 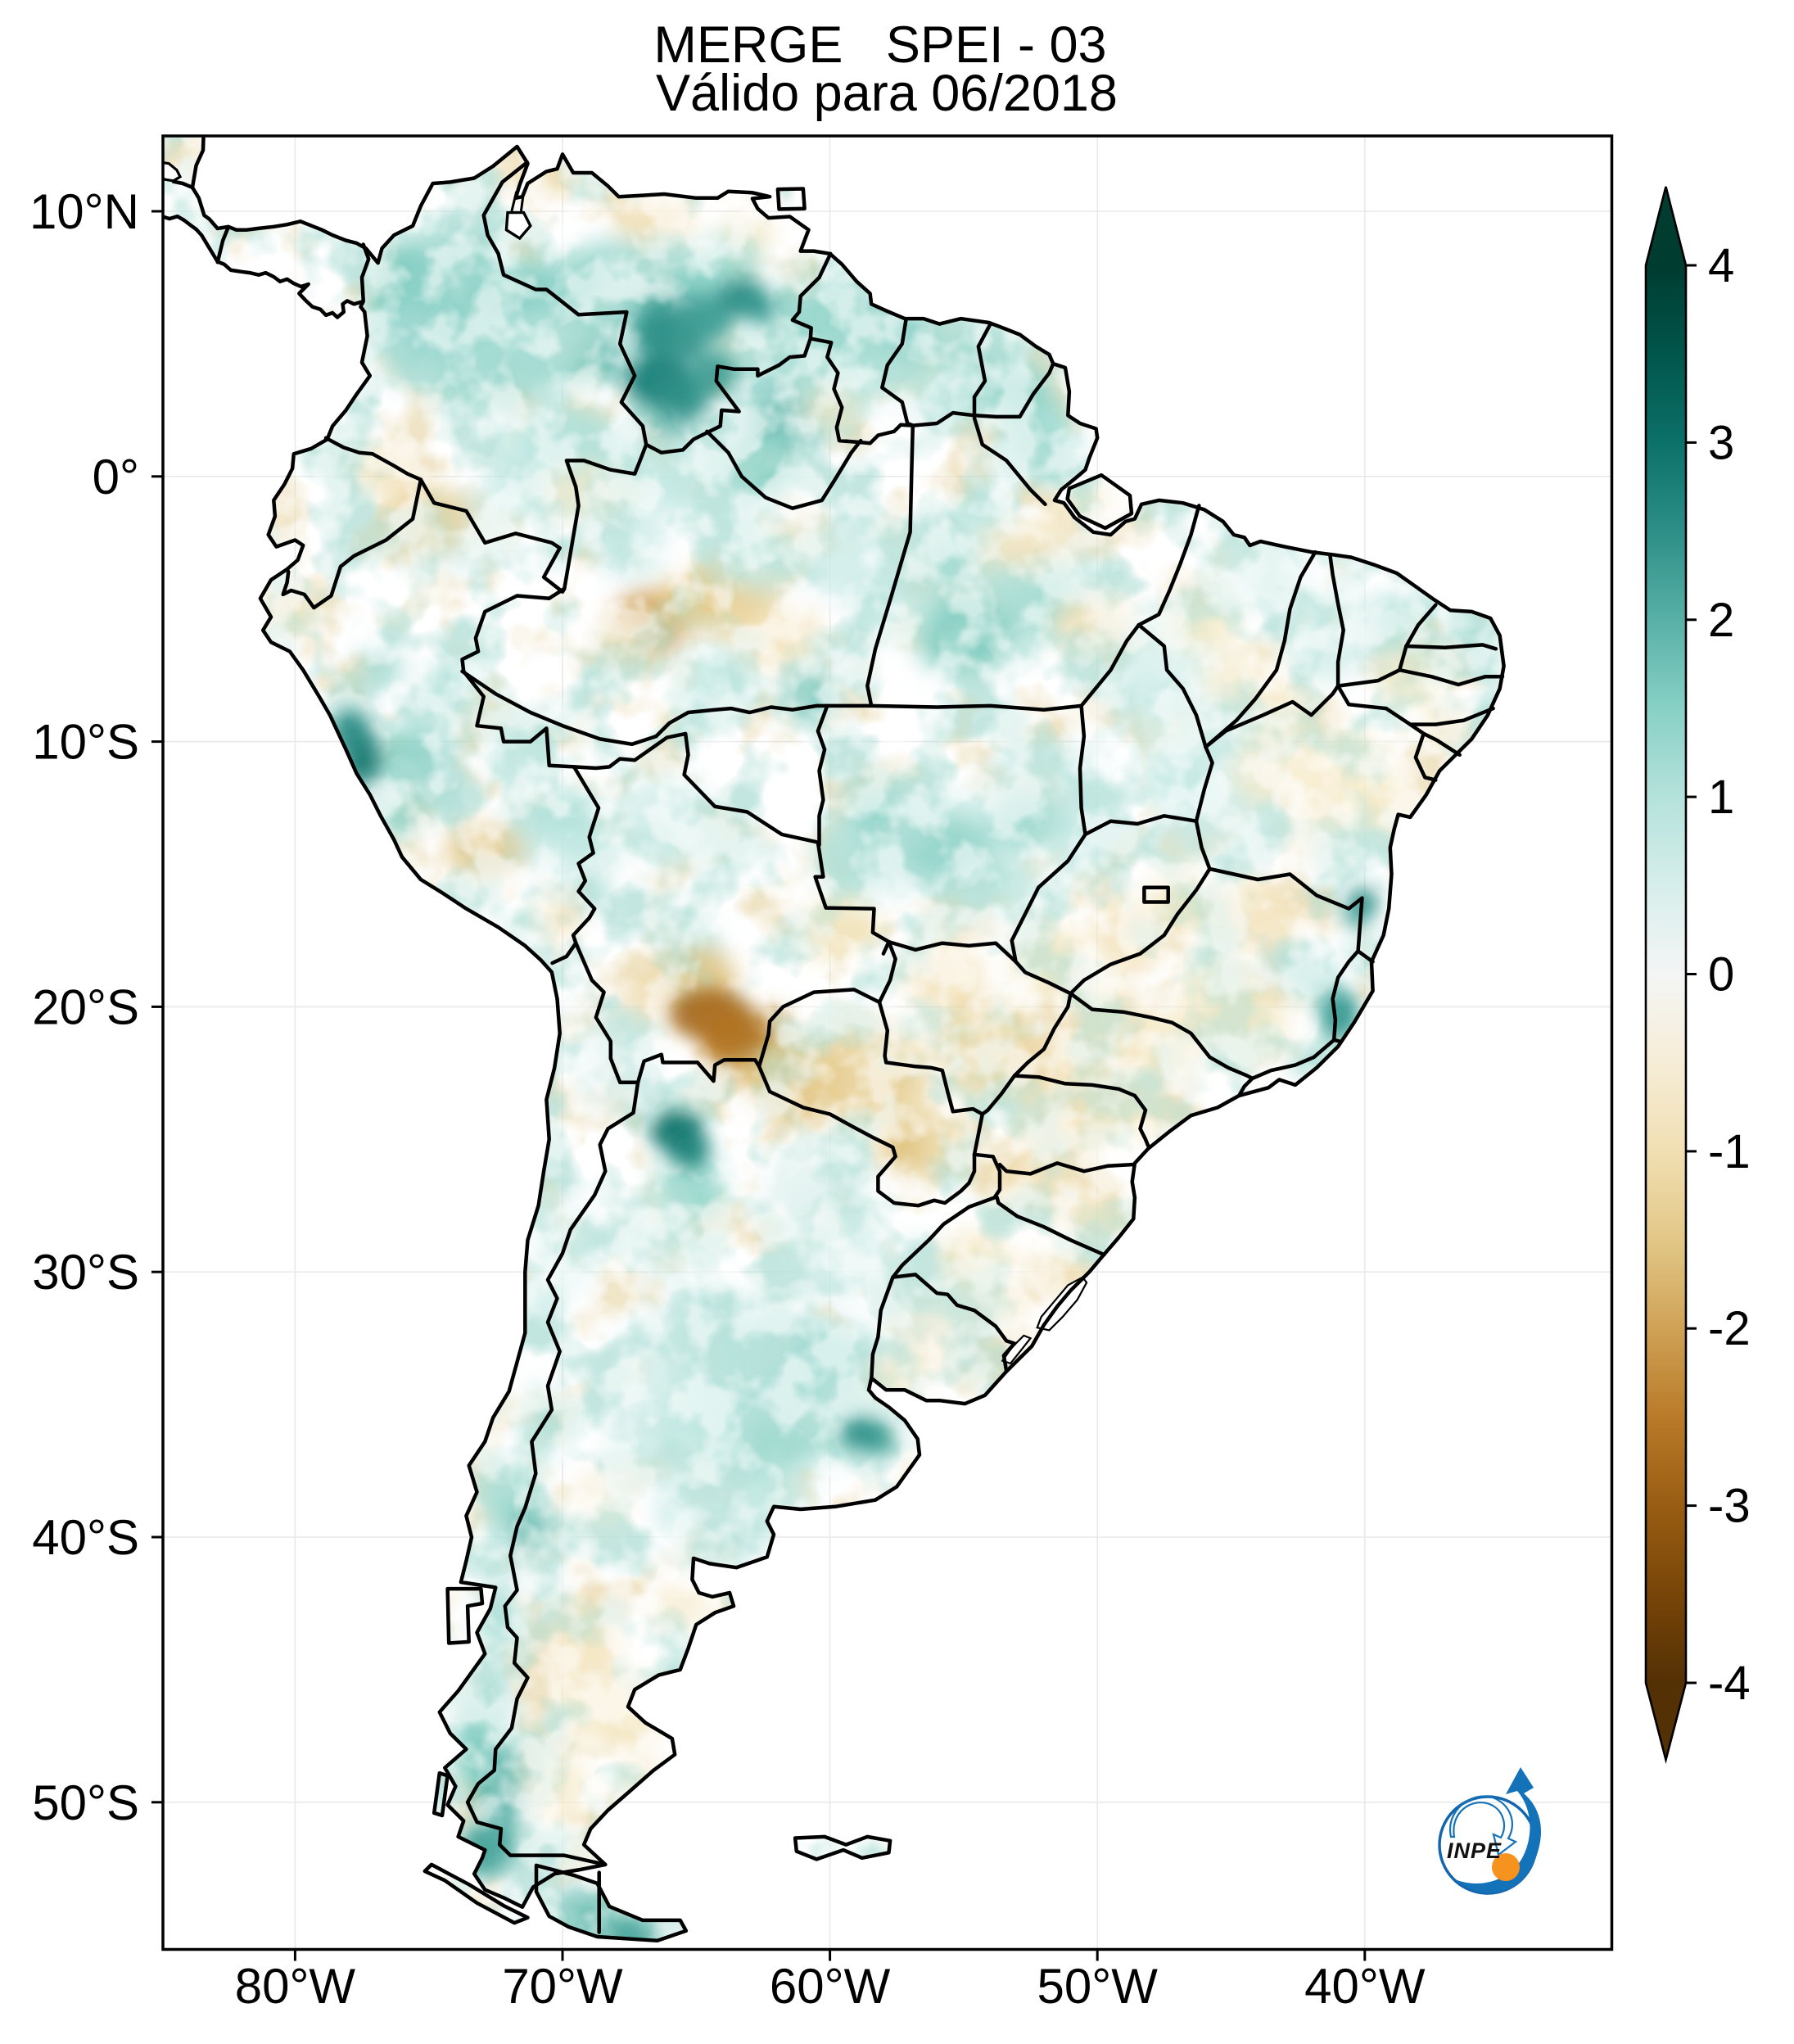 What do you see at coordinates (1729, 1151) in the screenshot?
I see `svg-text: -1` at bounding box center [1729, 1151].